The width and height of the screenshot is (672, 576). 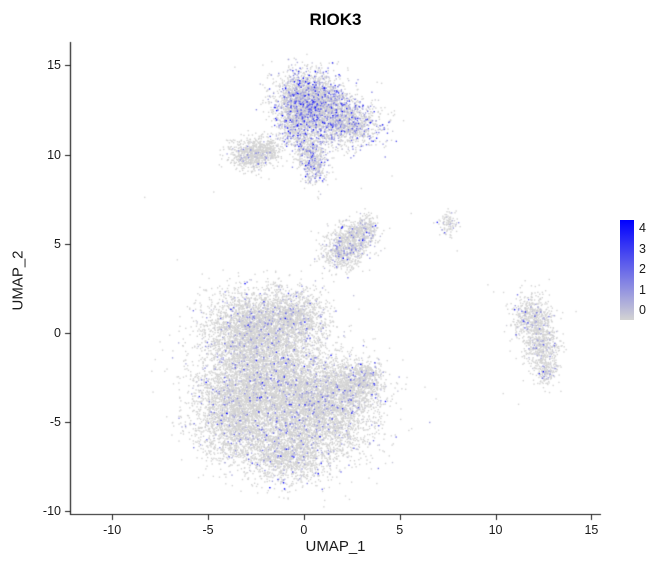 What do you see at coordinates (54, 154) in the screenshot?
I see `y-tick-label: 10` at bounding box center [54, 154].